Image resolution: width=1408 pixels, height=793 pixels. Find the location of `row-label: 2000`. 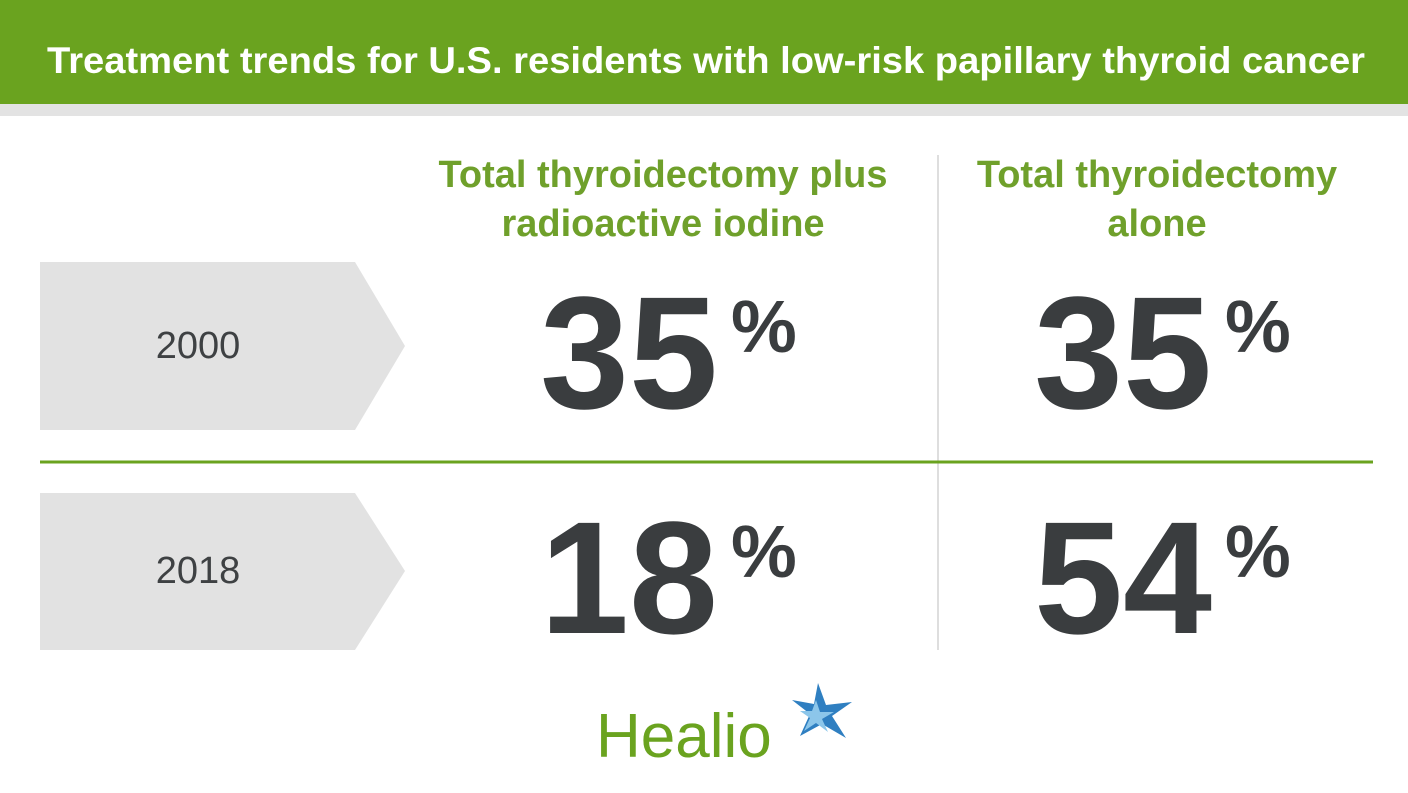

row-label: 2000 is located at coordinates (198, 346).